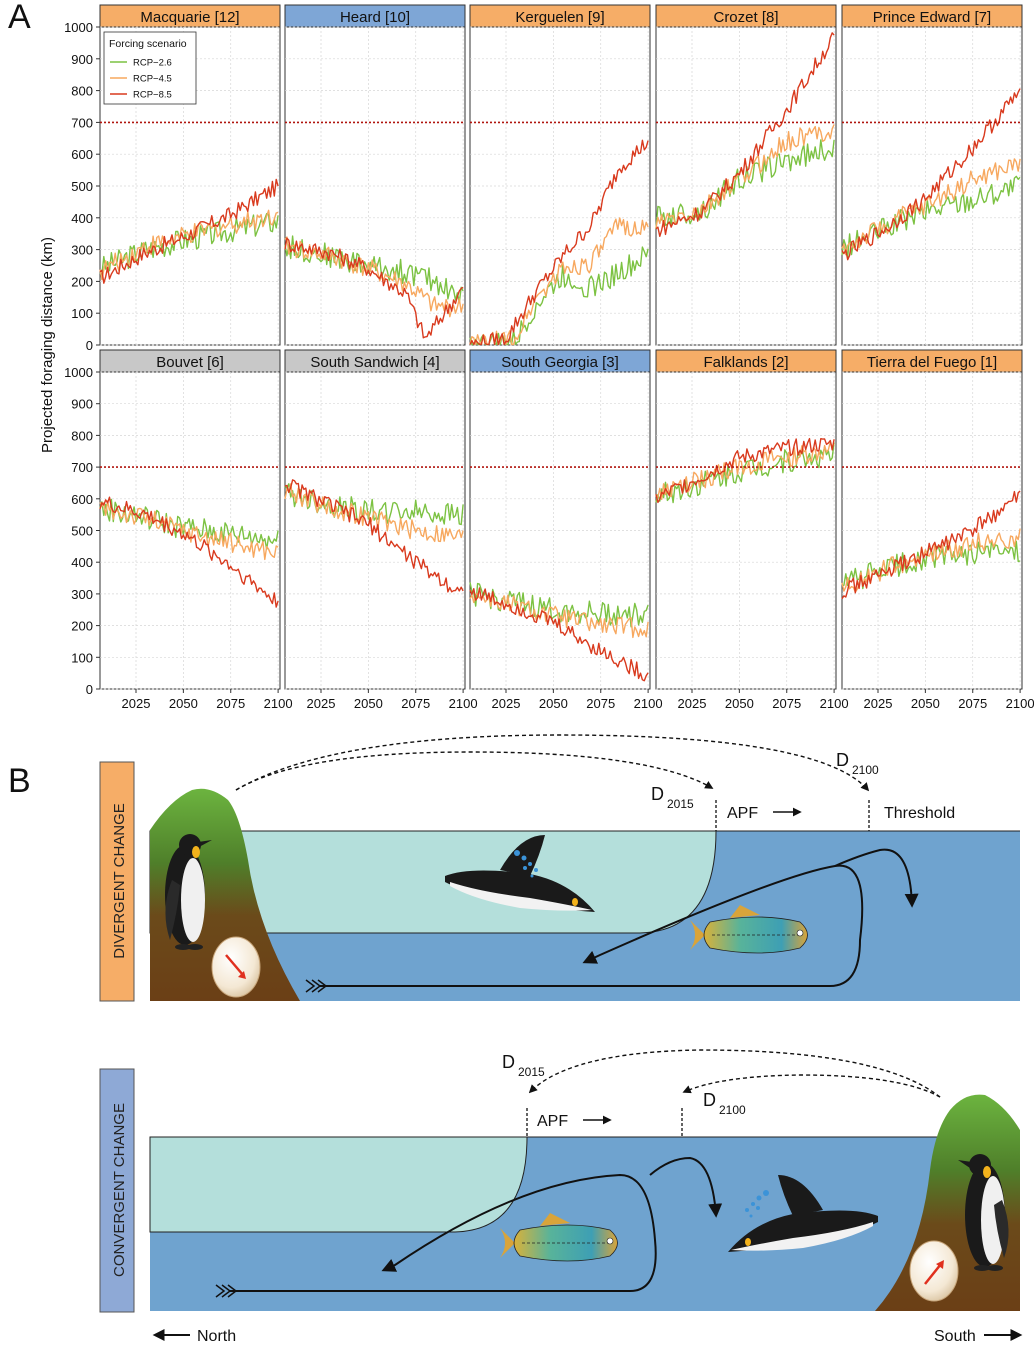 The image size is (1034, 1351). I want to click on divergent-d2100-label: D, so click(842, 760).